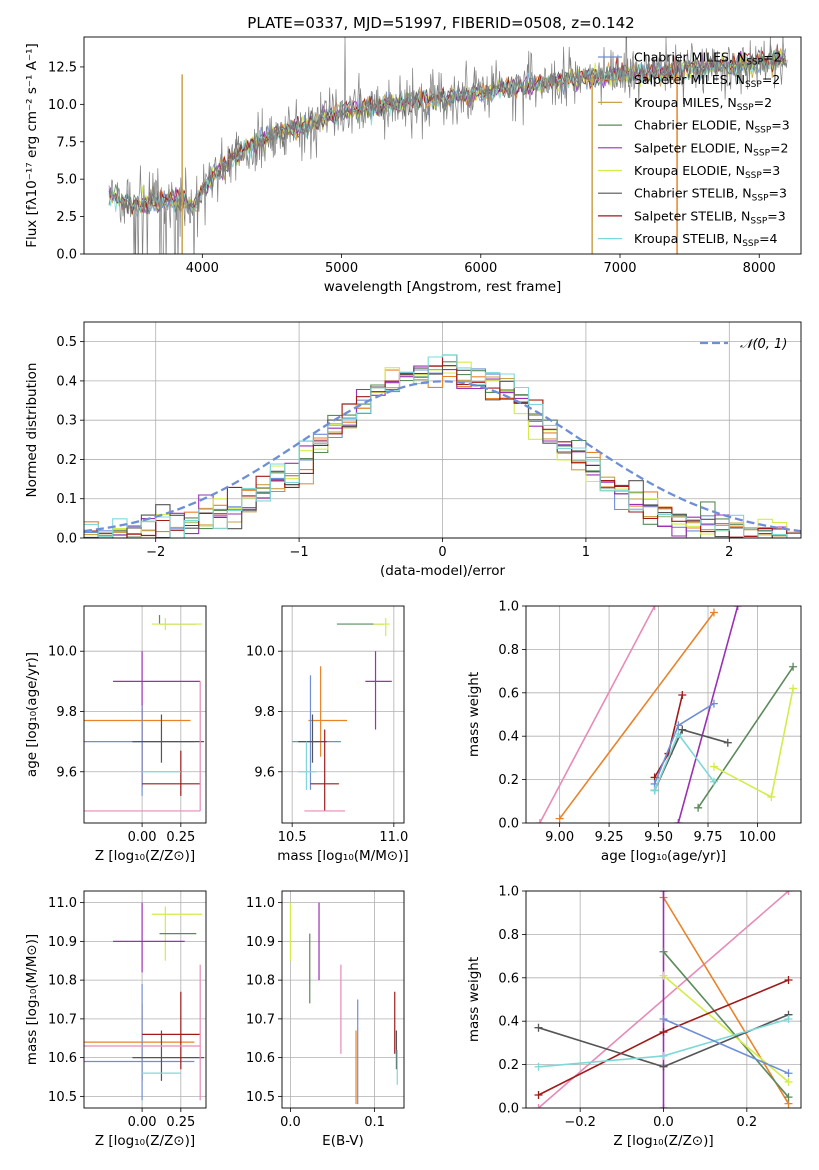 The height and width of the screenshot is (1170, 819). I want to click on y-tick-label: 0.8, so click(508, 935).